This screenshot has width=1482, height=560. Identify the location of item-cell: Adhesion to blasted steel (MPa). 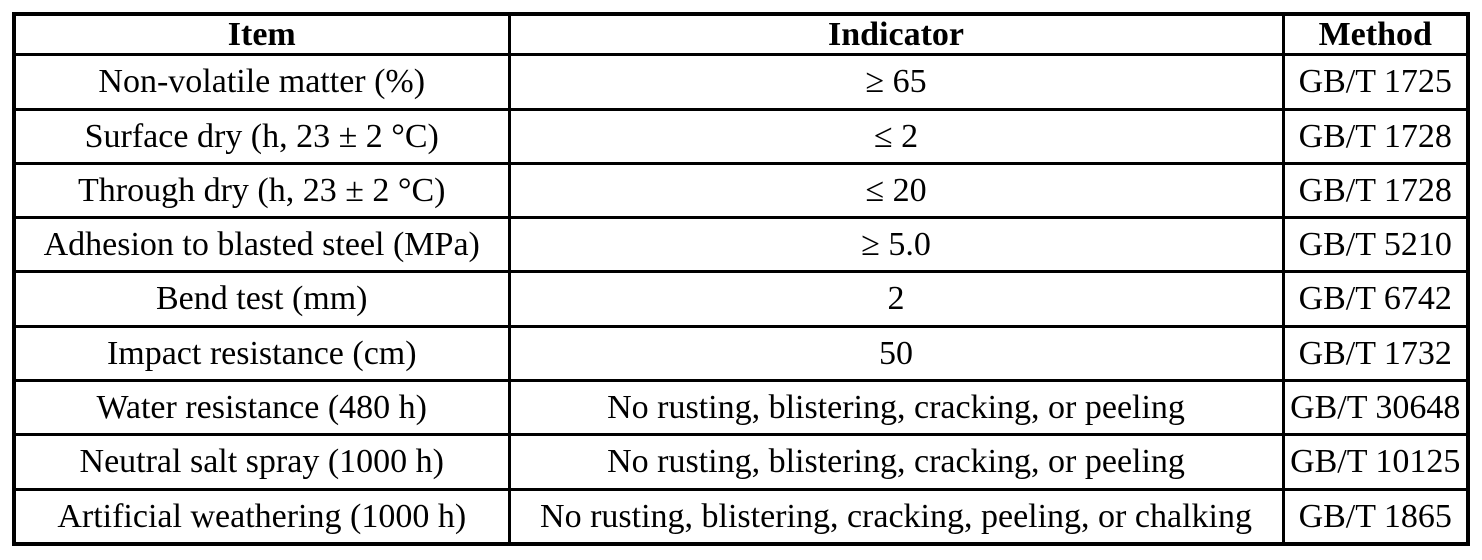
(261, 245).